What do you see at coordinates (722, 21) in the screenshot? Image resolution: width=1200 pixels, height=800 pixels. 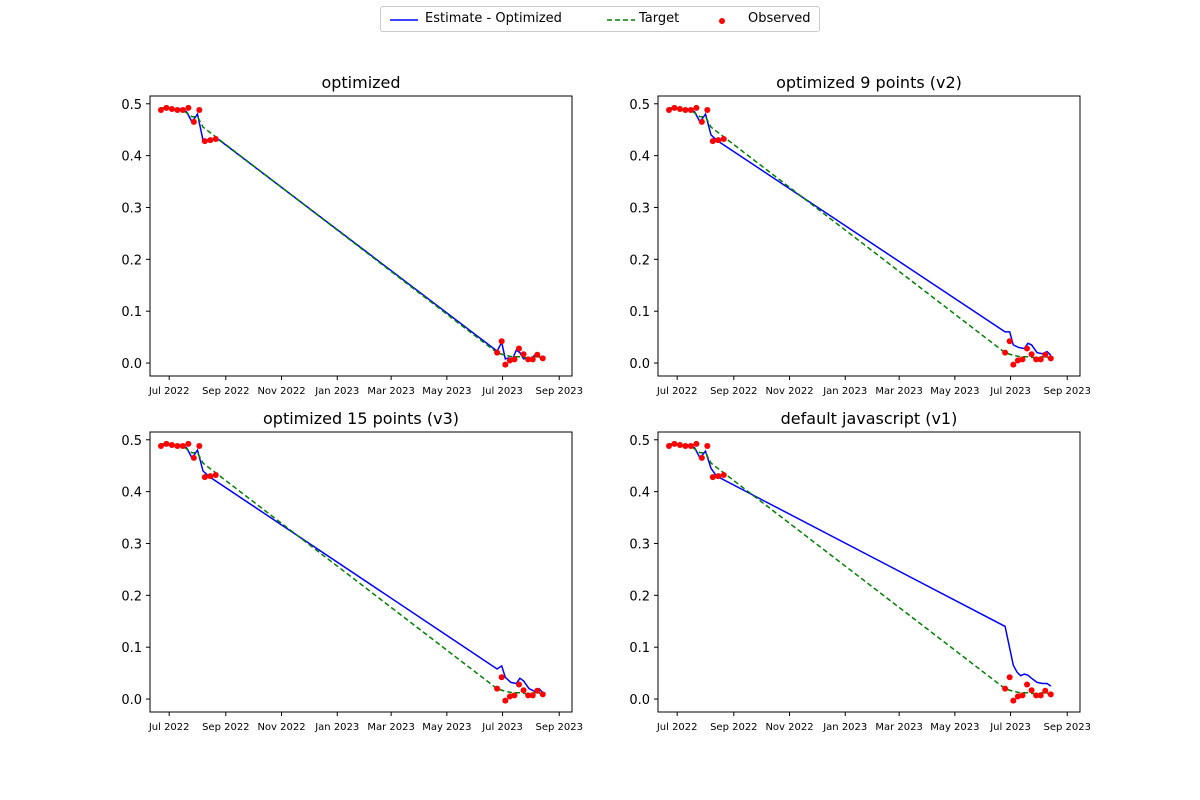 I see `legend-swatch-observed` at bounding box center [722, 21].